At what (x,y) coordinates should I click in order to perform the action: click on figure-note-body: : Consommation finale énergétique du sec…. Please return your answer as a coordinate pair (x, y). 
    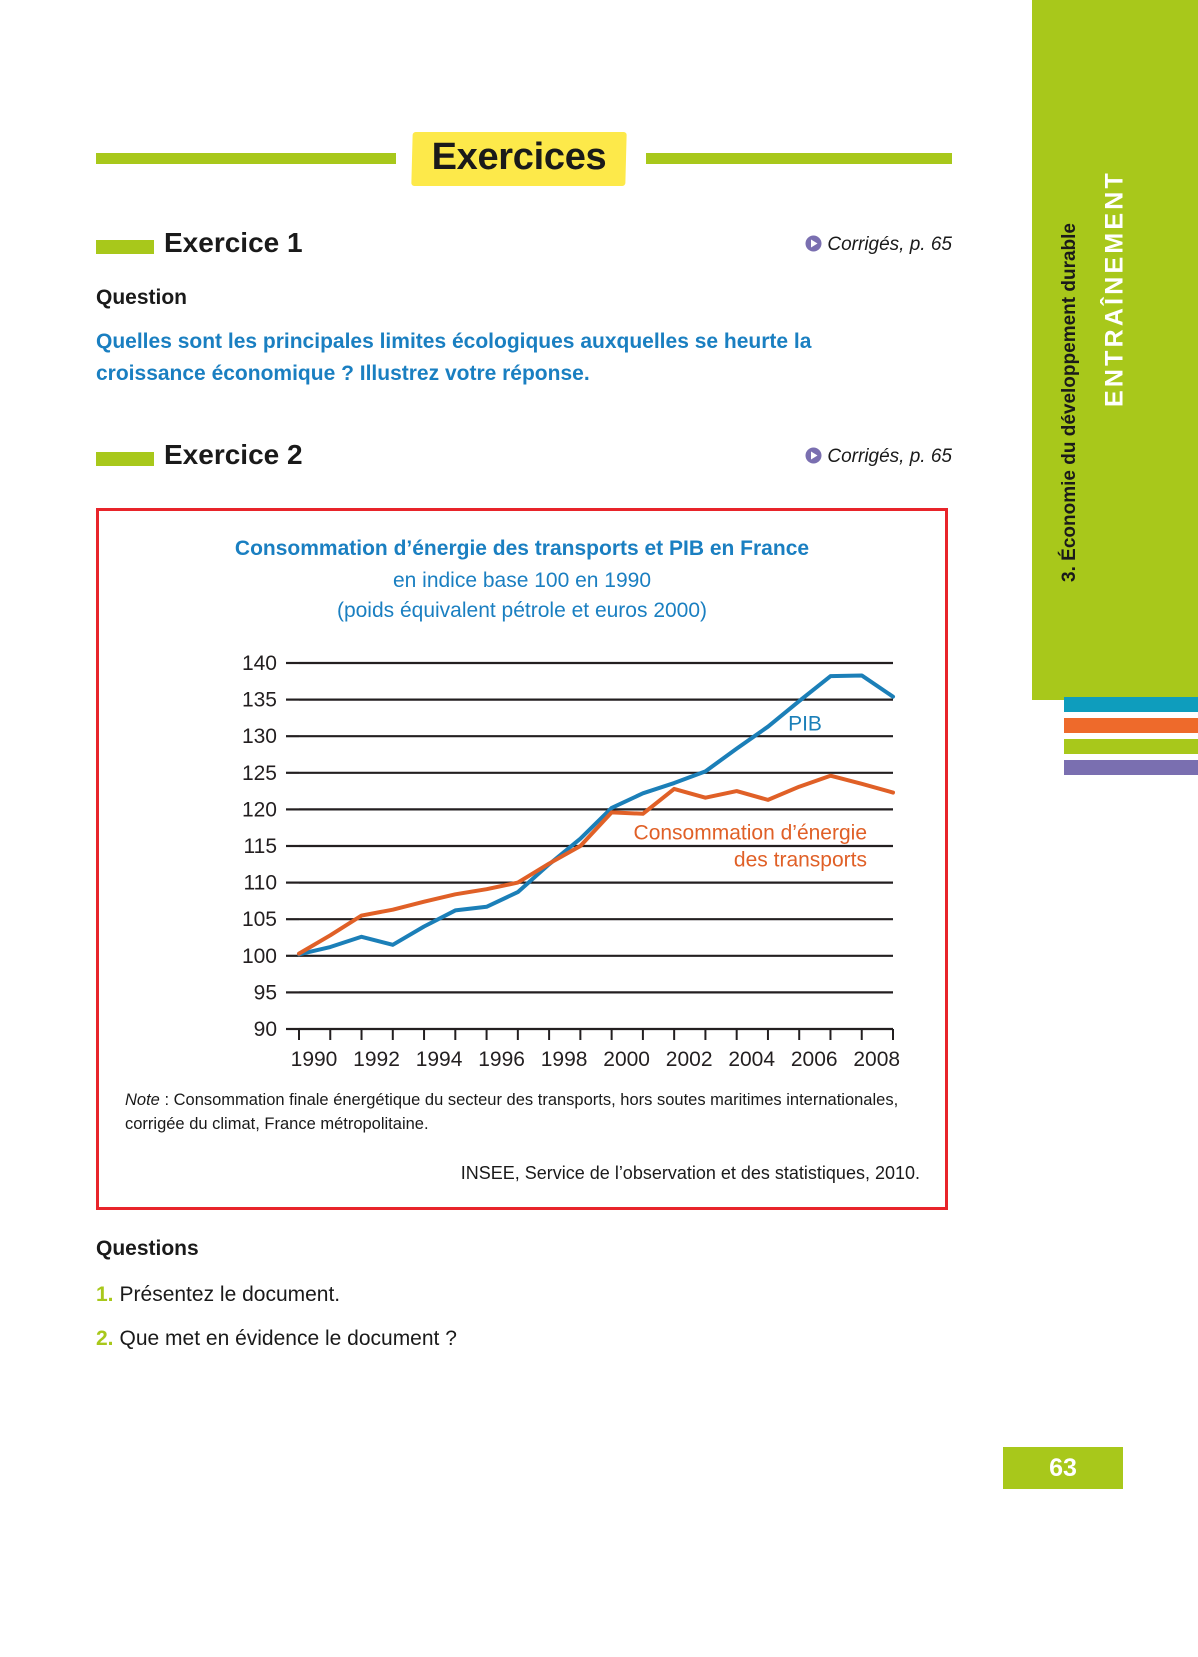
    Looking at the image, I should click on (512, 1112).